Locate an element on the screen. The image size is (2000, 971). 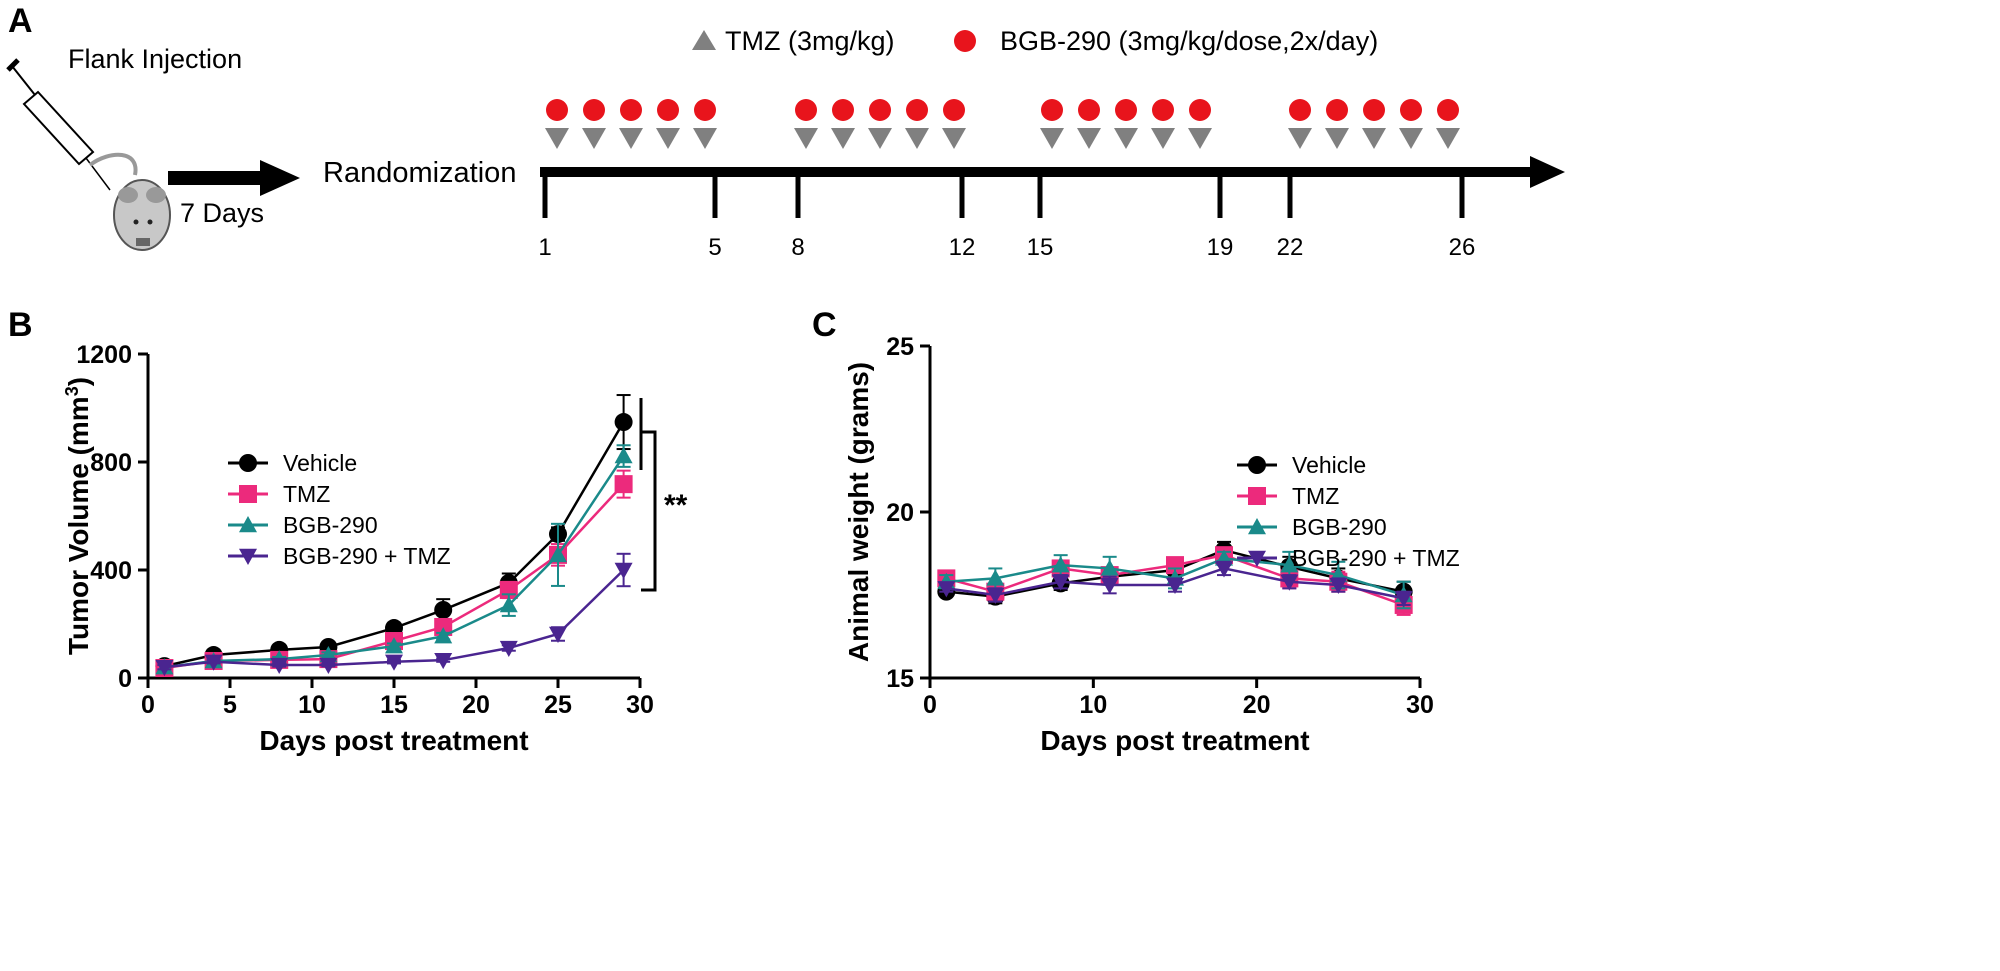
wait-label: 7 Days is located at coordinates (222, 213).